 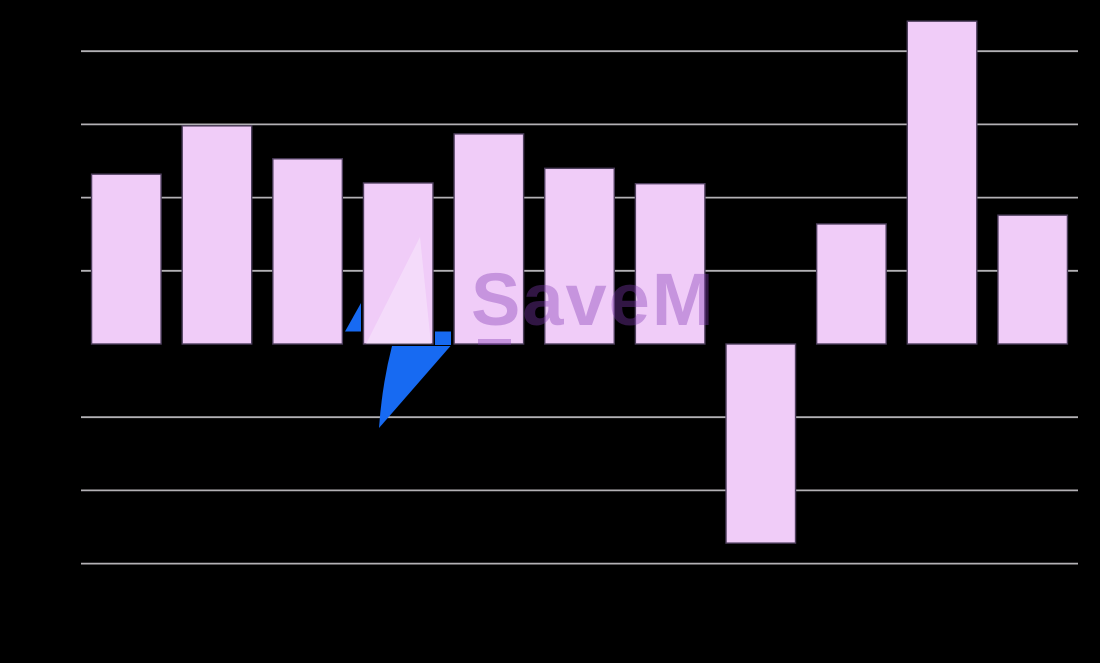 I want to click on watermark-text-underline, so click(x=494, y=342).